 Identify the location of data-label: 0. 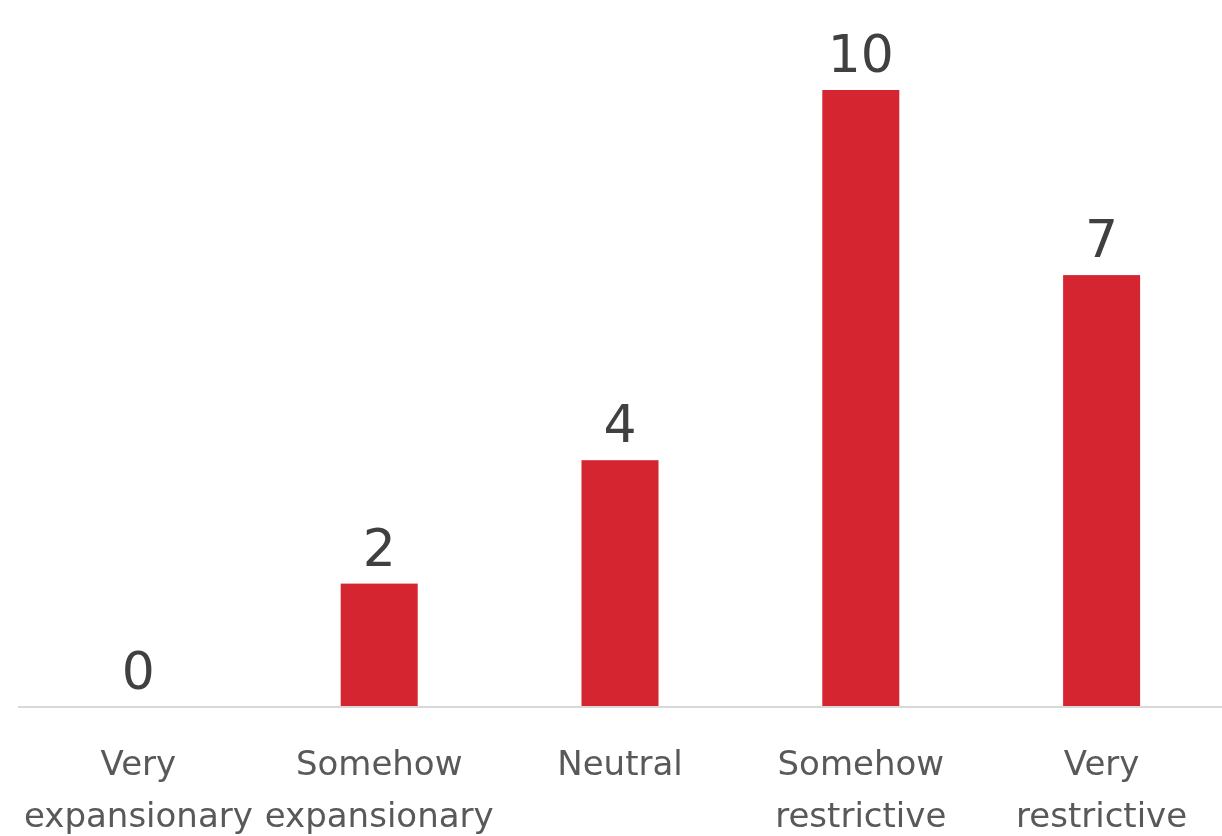
(138, 671).